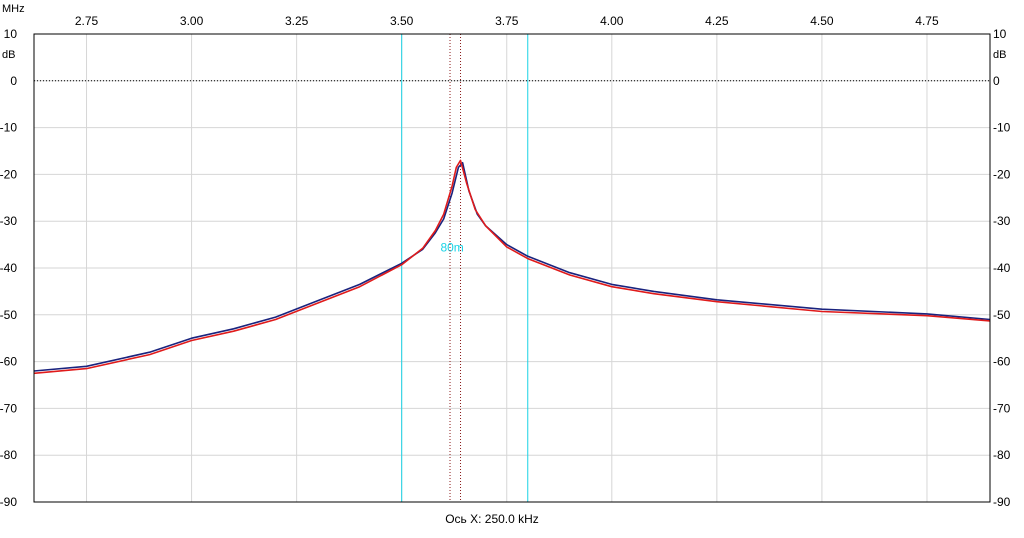  Describe the element at coordinates (1002, 362) in the screenshot. I see `y-tick-label-right: -60` at that location.